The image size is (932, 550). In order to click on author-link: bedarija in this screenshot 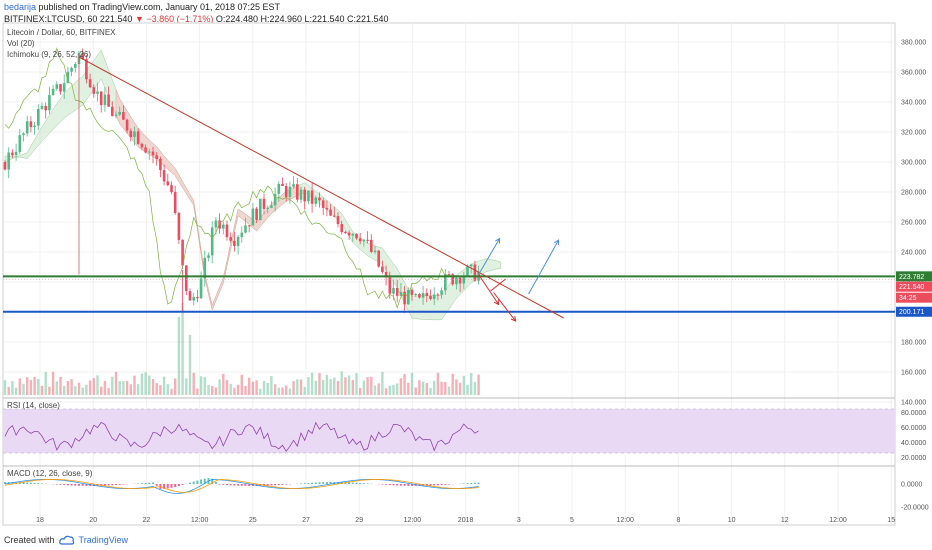, I will do `click(20, 7)`.